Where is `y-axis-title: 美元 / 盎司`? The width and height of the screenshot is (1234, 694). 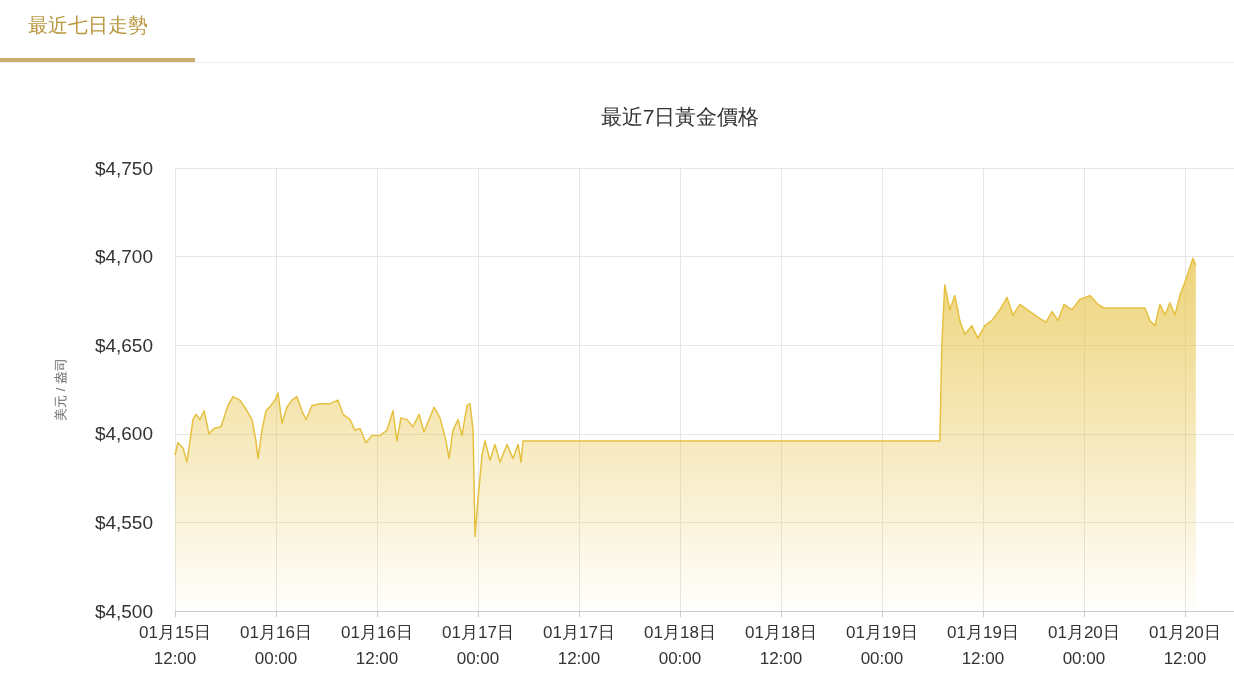 y-axis-title: 美元 / 盎司 is located at coordinates (60, 389).